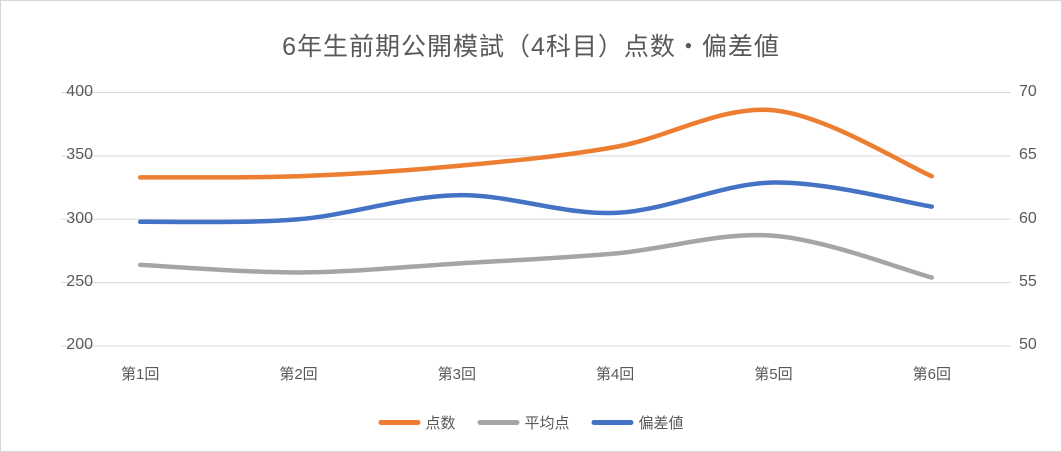 This screenshot has height=452, width=1062. I want to click on average-line-swatch-icon, so click(498, 422).